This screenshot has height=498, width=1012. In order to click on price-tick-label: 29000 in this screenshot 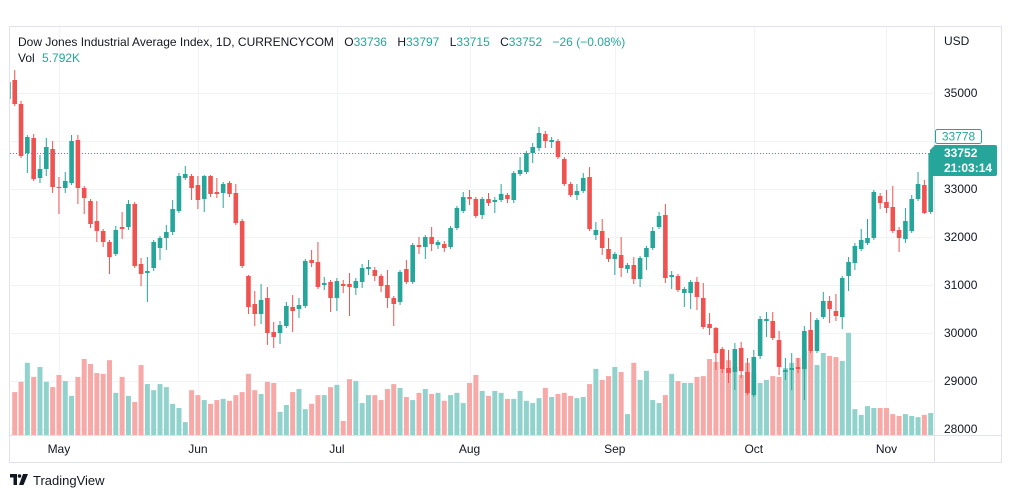, I will do `click(961, 381)`.